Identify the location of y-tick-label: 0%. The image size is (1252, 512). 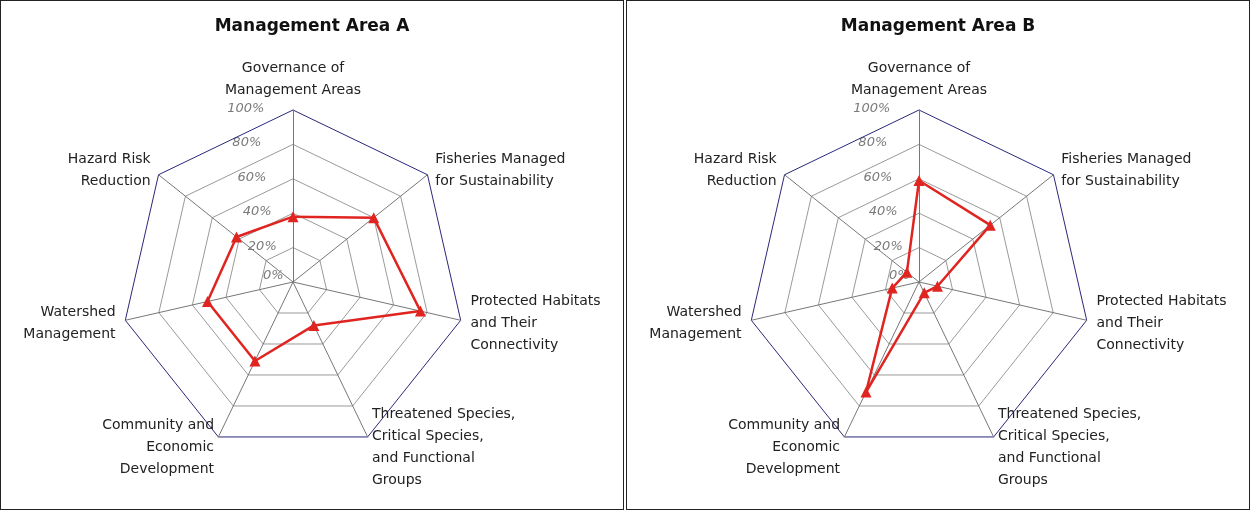
(273, 274).